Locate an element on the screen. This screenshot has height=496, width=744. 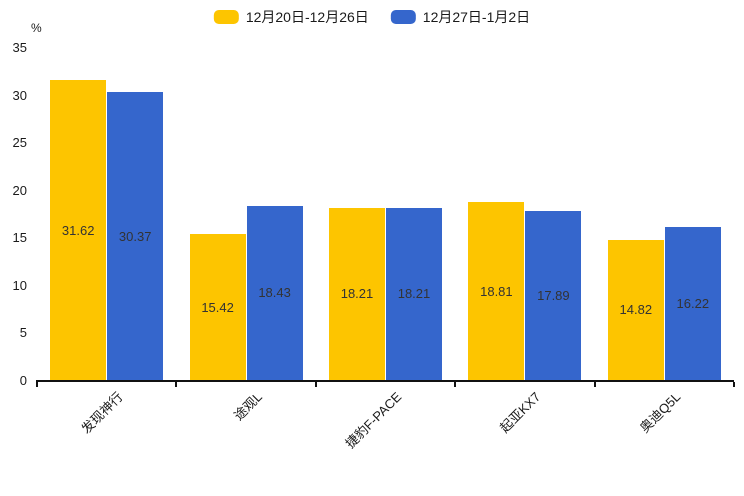
bar-value-label: 18.81 is located at coordinates (496, 291).